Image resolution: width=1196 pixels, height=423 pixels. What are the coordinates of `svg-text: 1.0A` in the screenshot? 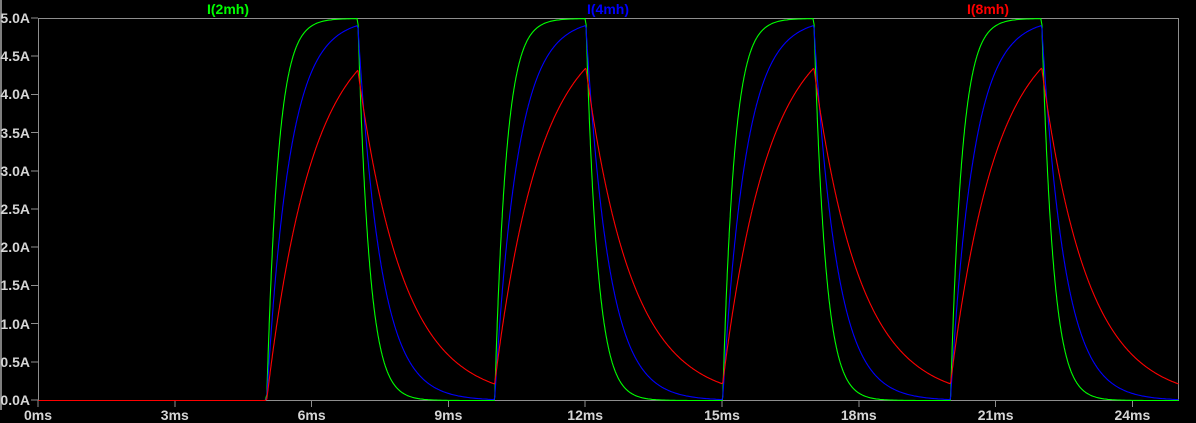 It's located at (15, 324).